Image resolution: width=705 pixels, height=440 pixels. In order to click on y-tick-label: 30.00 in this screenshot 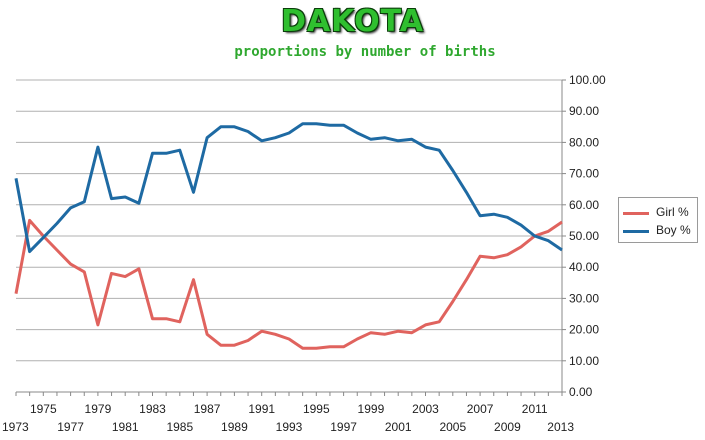, I will do `click(584, 298)`.